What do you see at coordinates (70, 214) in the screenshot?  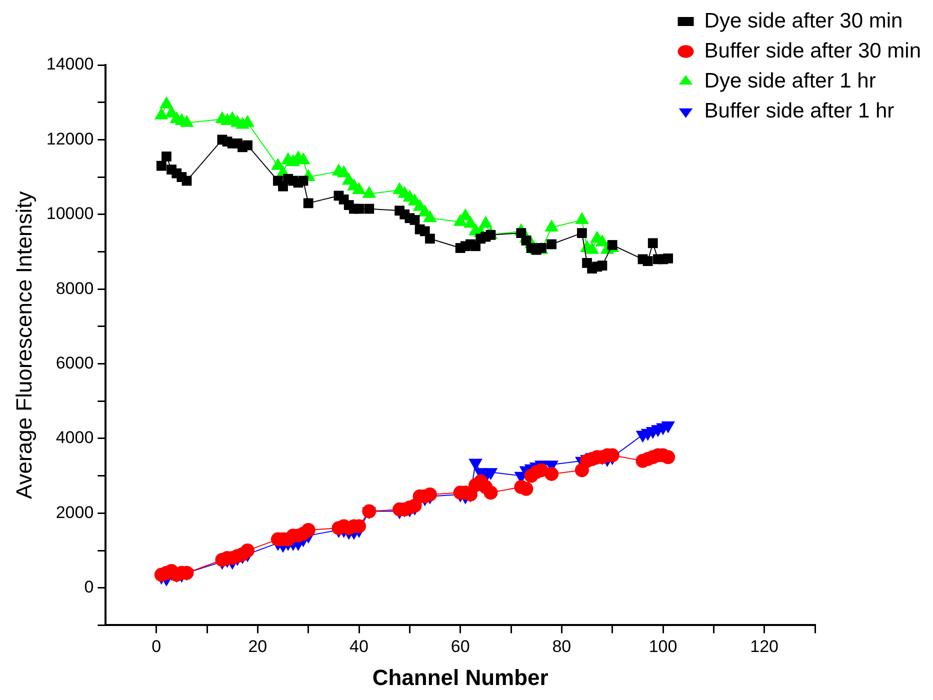 I see `y-tick-label: 10000` at bounding box center [70, 214].